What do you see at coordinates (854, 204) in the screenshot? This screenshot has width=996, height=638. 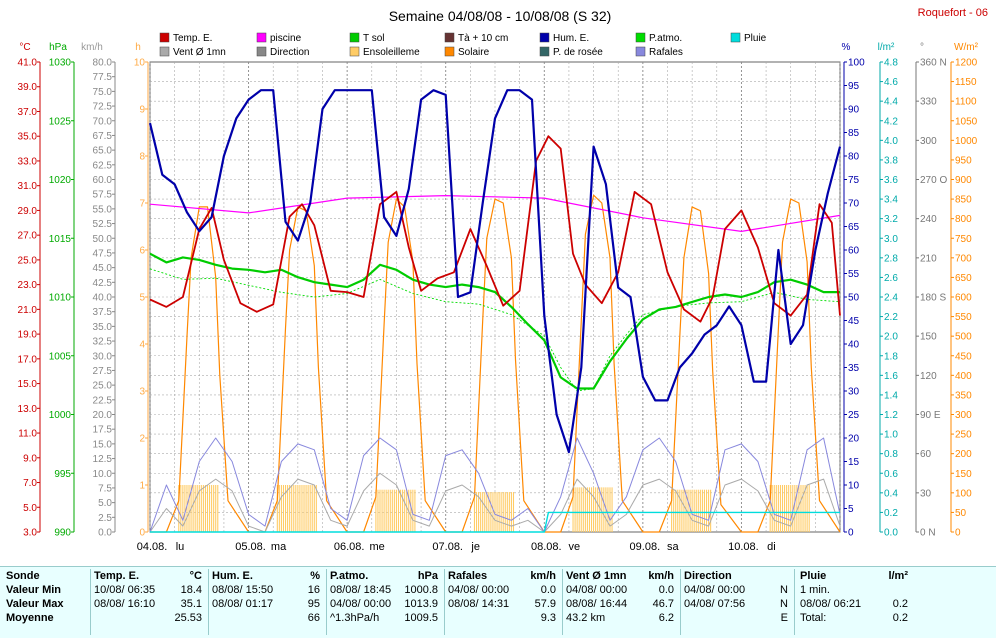 I see `axis-tick-label-hum: 70` at bounding box center [854, 204].